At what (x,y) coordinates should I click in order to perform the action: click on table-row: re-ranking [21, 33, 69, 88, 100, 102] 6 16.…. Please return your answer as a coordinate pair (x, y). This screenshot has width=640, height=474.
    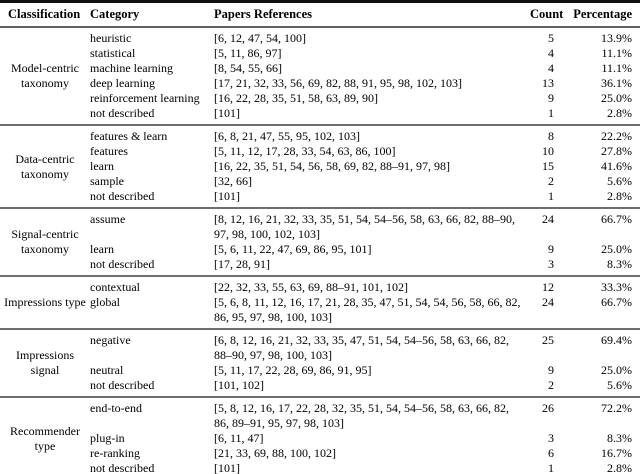
    Looking at the image, I should click on (320, 453).